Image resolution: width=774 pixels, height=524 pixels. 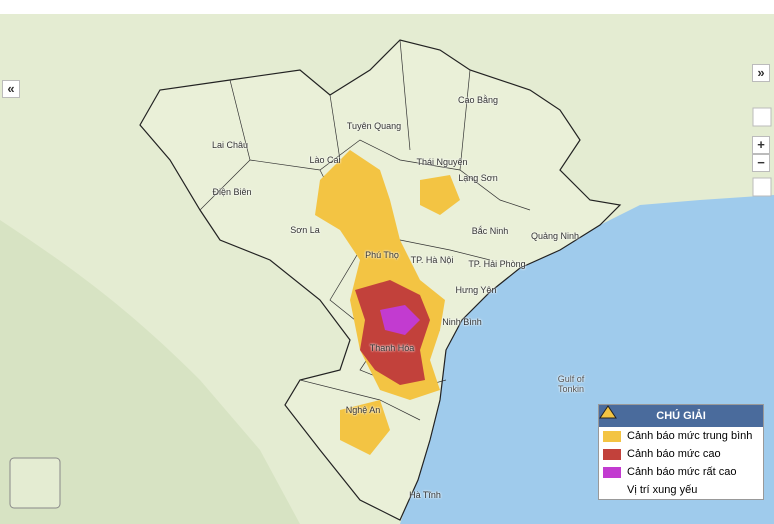 I want to click on place-label: TP. Hà Nội, so click(x=432, y=260).